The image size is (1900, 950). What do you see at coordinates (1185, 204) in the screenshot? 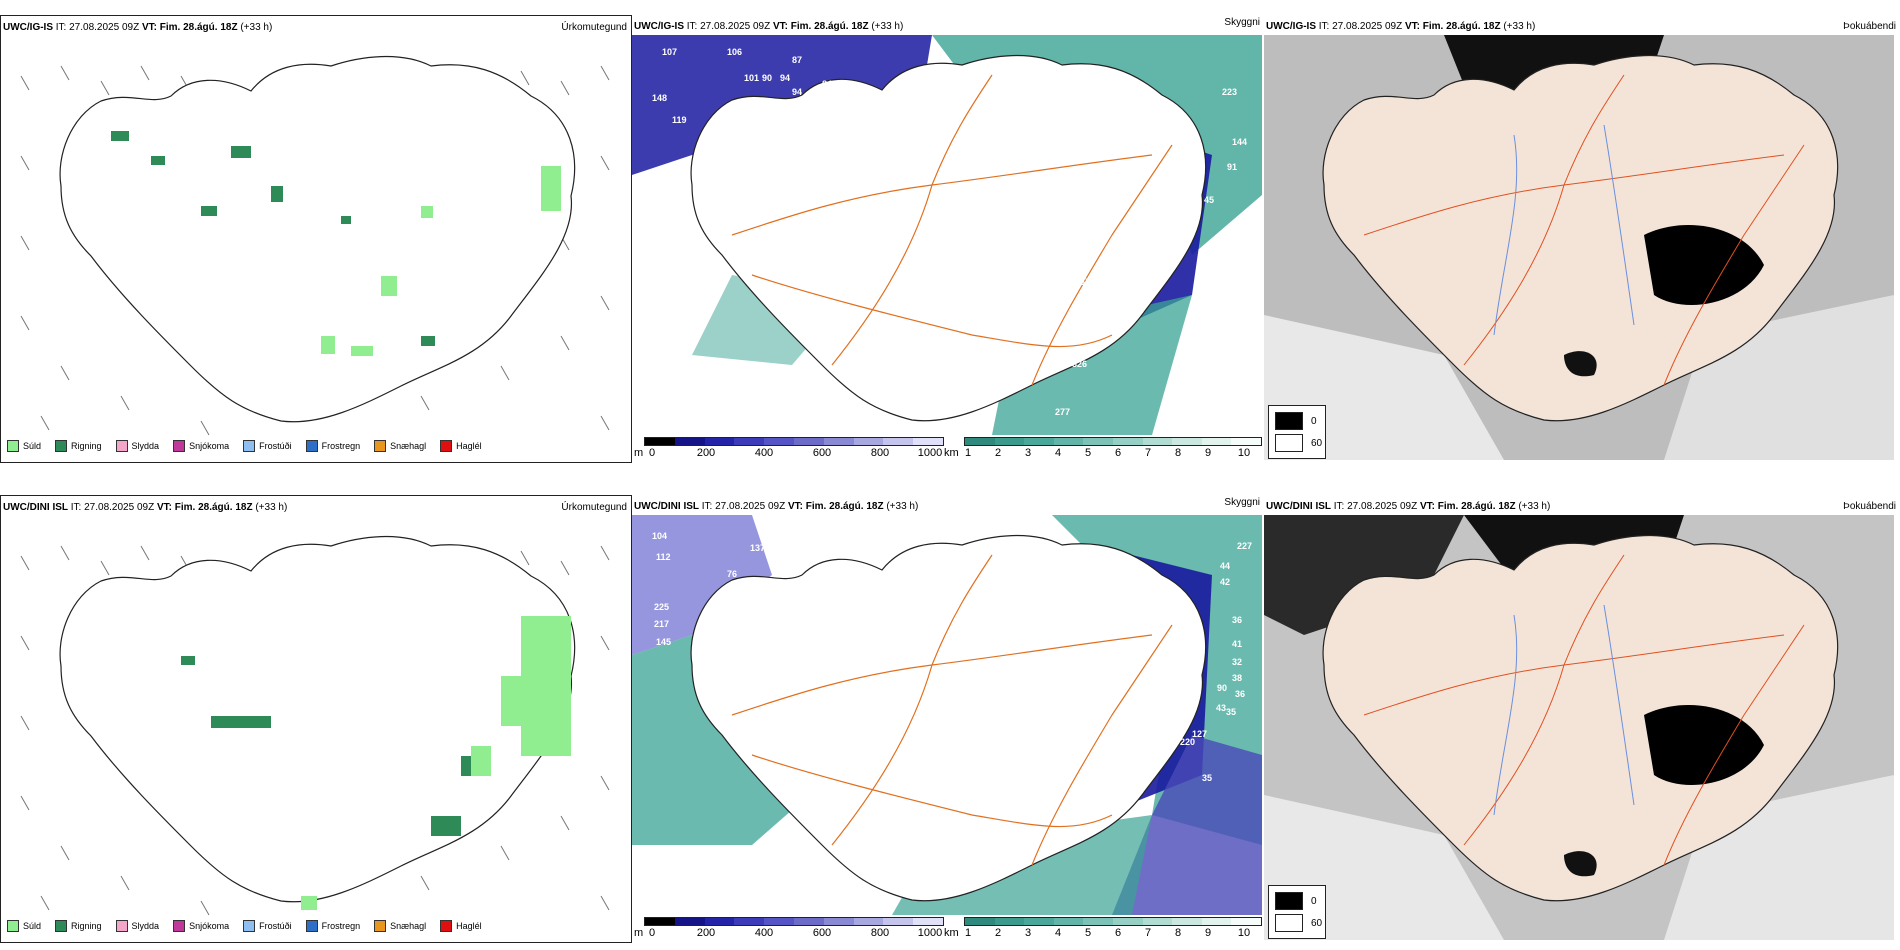
I see `cloud-base-label: 46` at bounding box center [1185, 204].